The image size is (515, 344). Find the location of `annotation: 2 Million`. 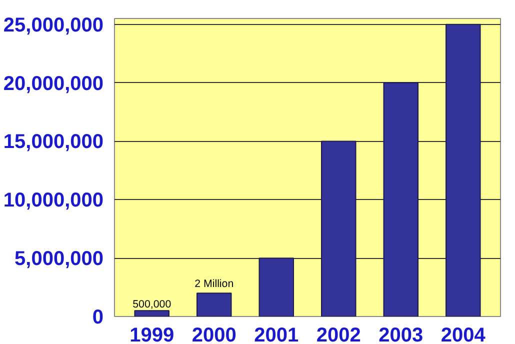

annotation: 2 Million is located at coordinates (214, 284).